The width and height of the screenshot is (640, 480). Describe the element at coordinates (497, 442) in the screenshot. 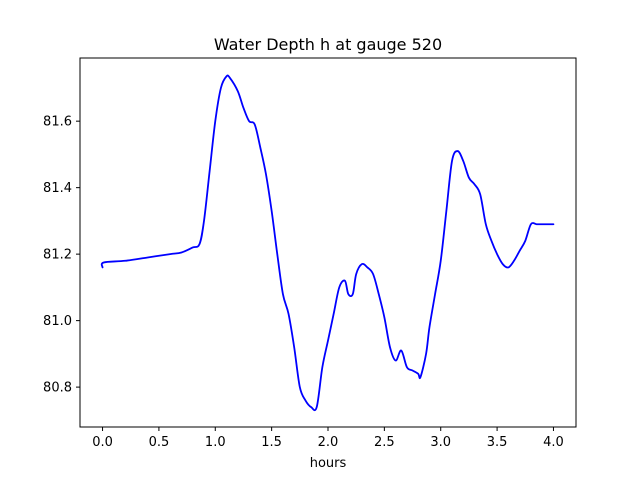

I see `x-tick-label: 3.5` at that location.